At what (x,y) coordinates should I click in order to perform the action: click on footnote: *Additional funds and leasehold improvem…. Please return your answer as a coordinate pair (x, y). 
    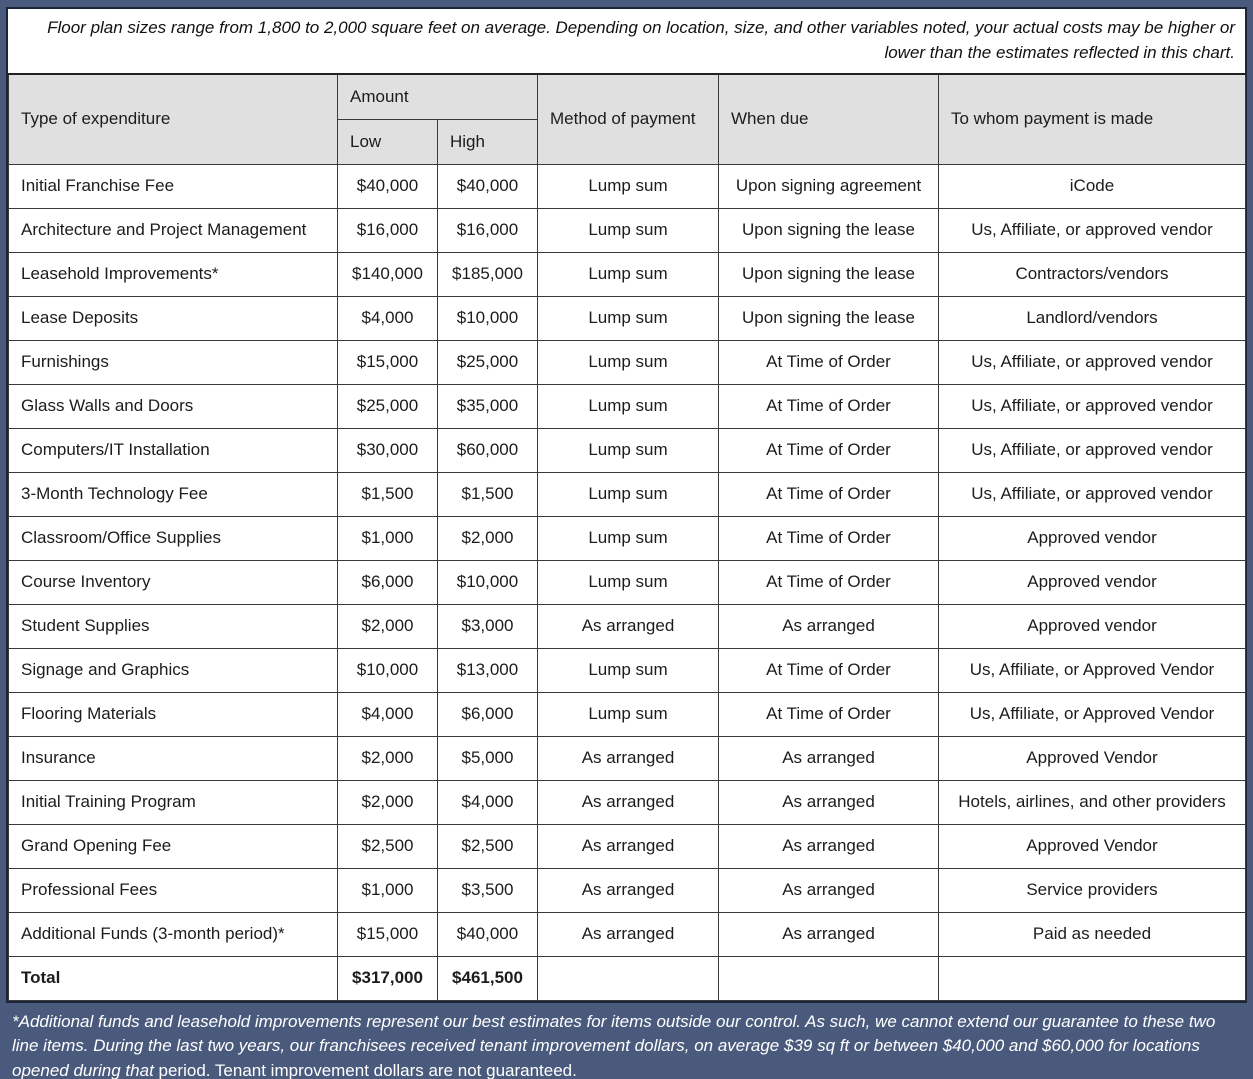
    Looking at the image, I should click on (626, 1040).